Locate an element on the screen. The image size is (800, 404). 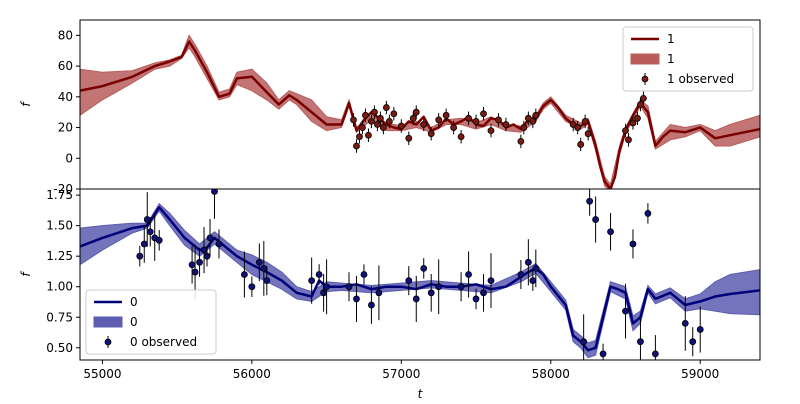
y-tick-label: 1.50 is located at coordinates (59, 226).